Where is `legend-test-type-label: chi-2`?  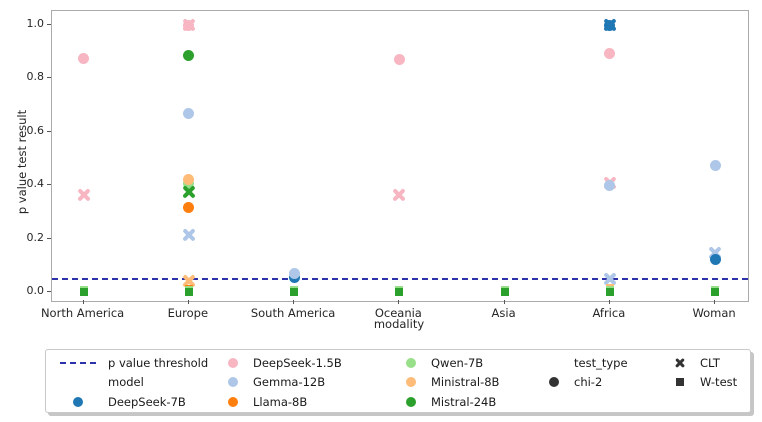 legend-test-type-label: chi-2 is located at coordinates (588, 382).